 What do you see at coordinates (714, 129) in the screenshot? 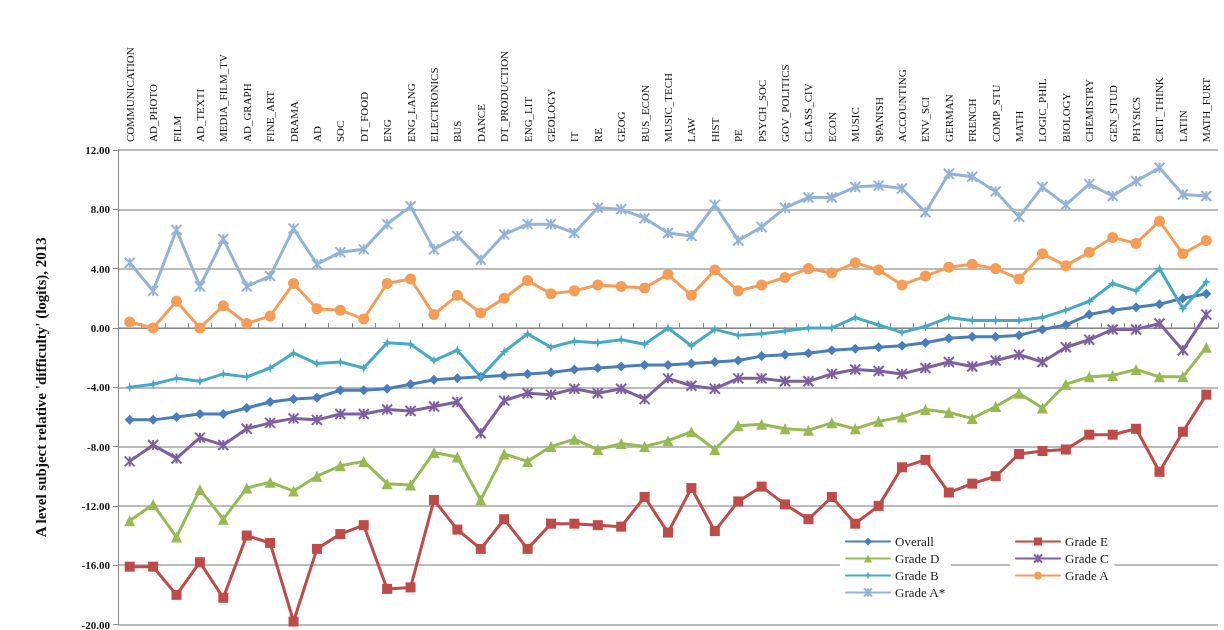
I see `x-tick-label: HIST` at bounding box center [714, 129].